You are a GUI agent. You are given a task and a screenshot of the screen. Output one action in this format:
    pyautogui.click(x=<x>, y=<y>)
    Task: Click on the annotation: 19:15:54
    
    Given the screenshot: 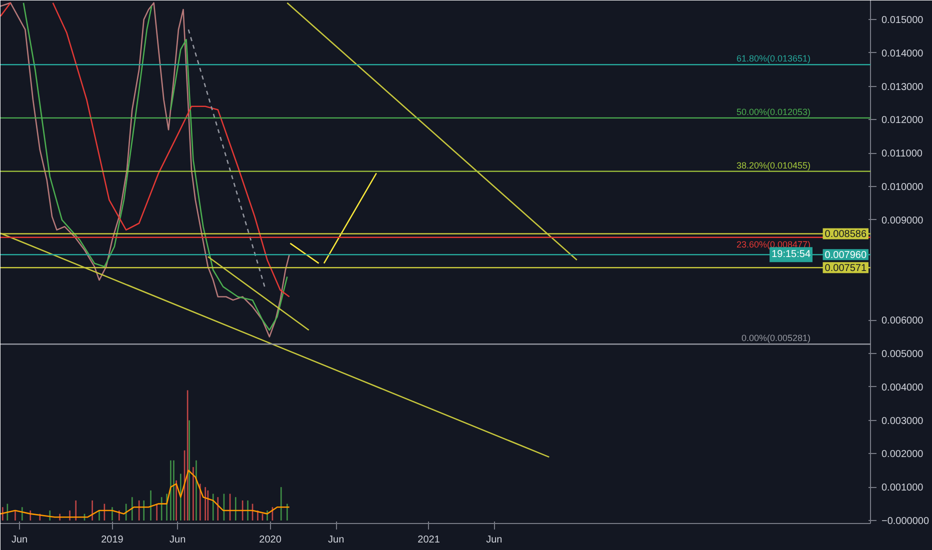 What is the action you would take?
    pyautogui.click(x=791, y=254)
    